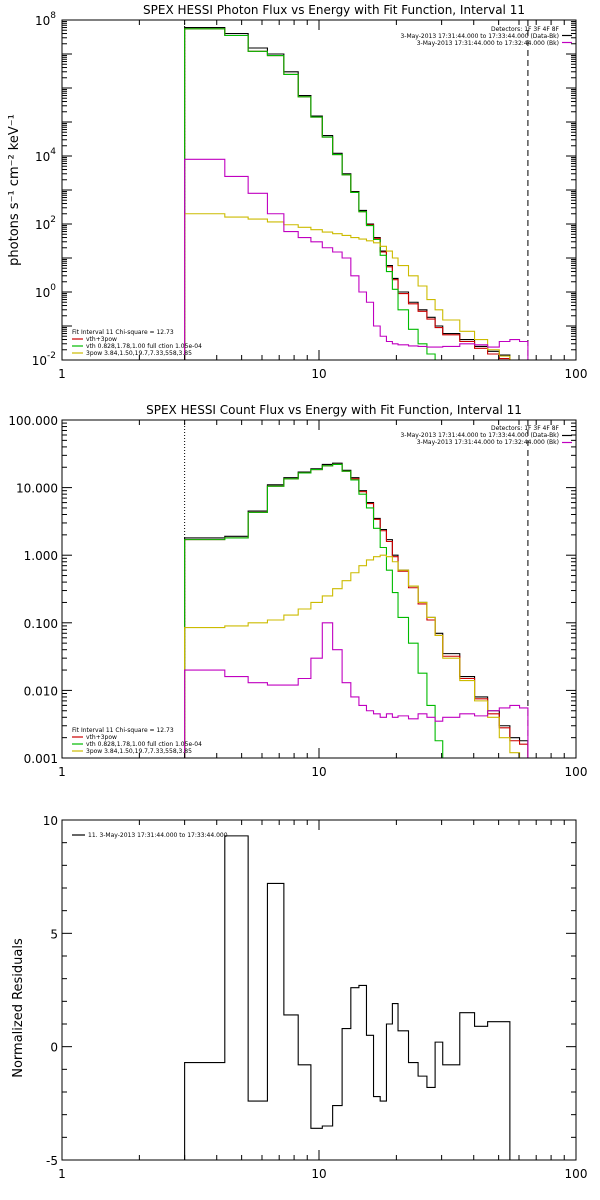  What do you see at coordinates (139, 353) in the screenshot?
I see `photon-fit-entry-3: 3pow 3.84,1.50,19.7,7.33,558,3.85` at bounding box center [139, 353].